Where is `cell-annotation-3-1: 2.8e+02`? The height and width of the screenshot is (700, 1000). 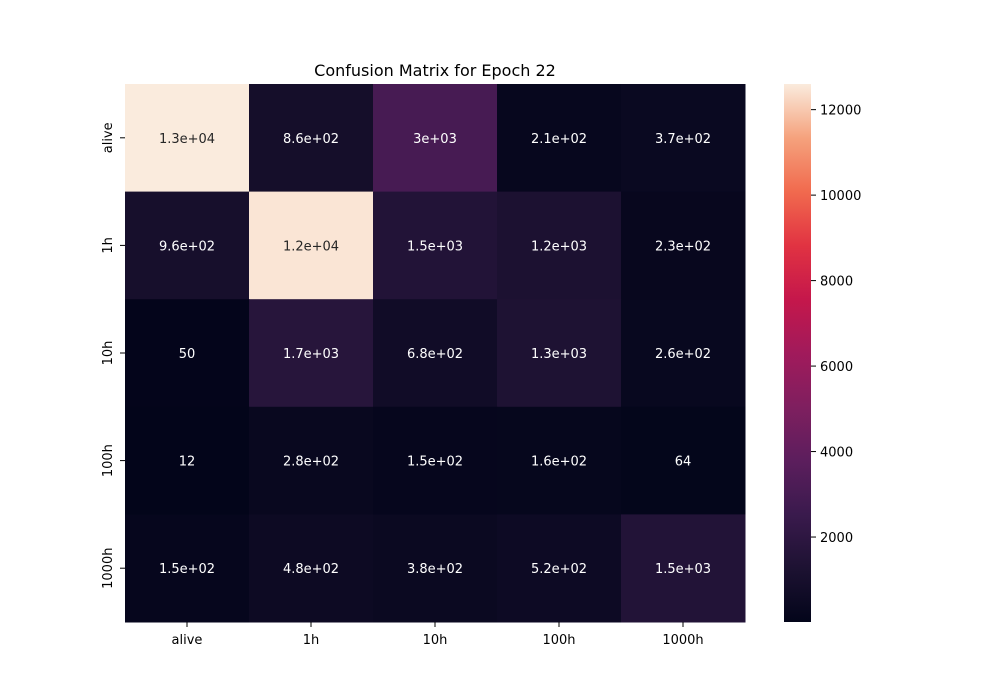
cell-annotation-3-1: 2.8e+02 is located at coordinates (311, 462).